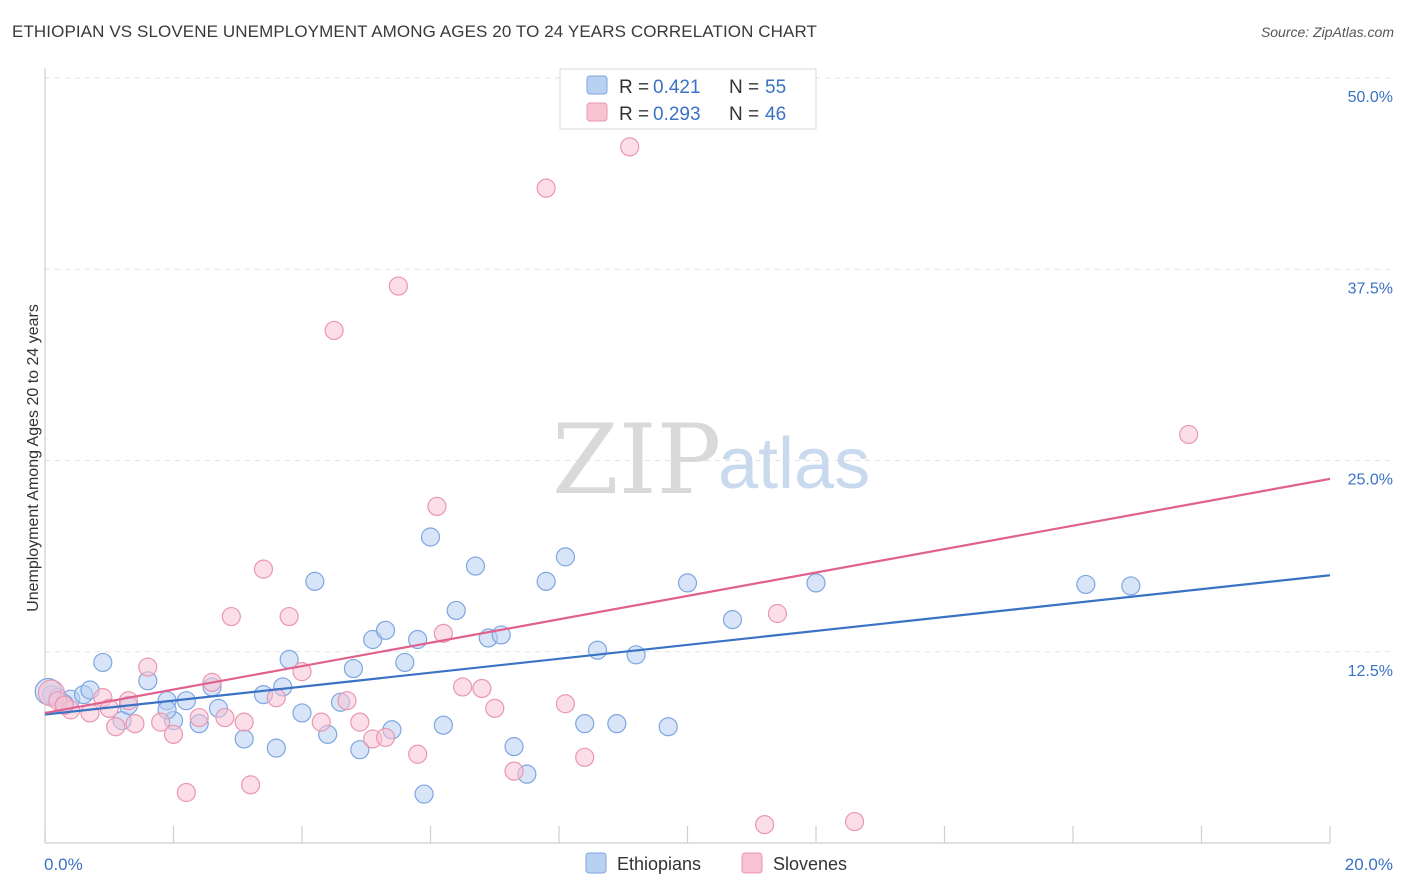 Image resolution: width=1406 pixels, height=892 pixels. I want to click on series-legend: Ethiopians Slovenes, so click(716, 863).